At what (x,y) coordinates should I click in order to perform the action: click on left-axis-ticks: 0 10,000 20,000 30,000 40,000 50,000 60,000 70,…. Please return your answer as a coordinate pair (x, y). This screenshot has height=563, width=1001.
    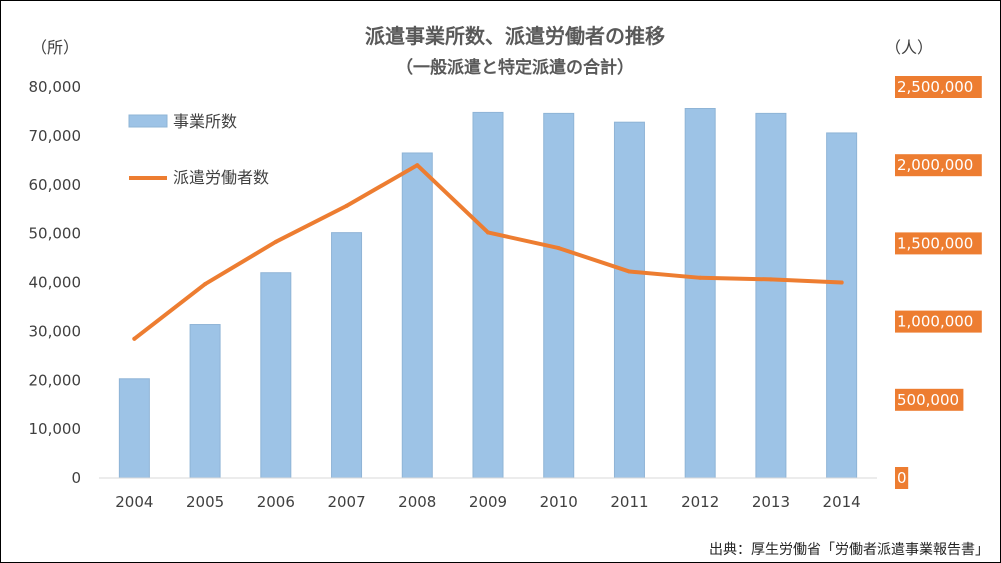
    Looking at the image, I should click on (55, 282).